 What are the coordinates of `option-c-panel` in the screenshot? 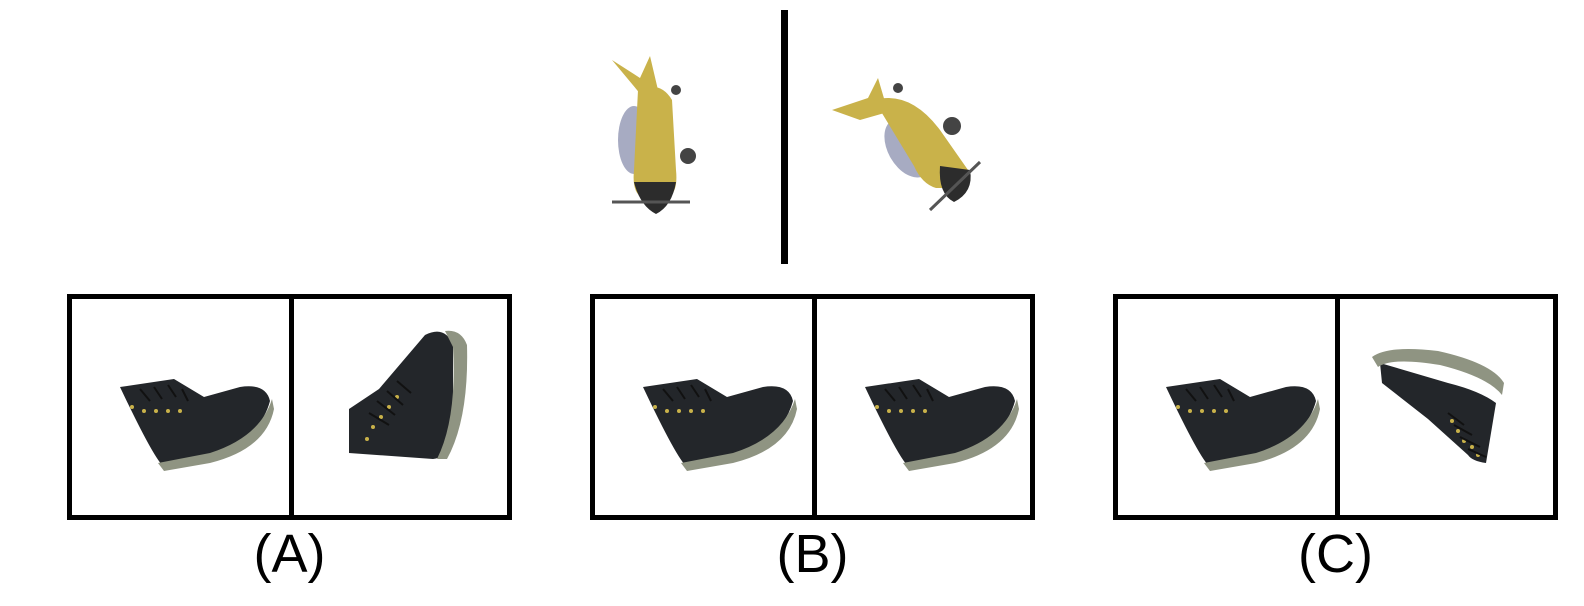 It's located at (1335, 407).